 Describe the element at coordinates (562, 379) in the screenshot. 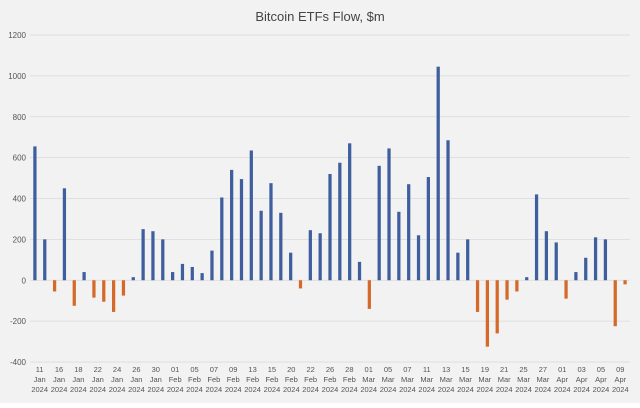

I see `x-tick-label: 01 Apr 2024` at that location.